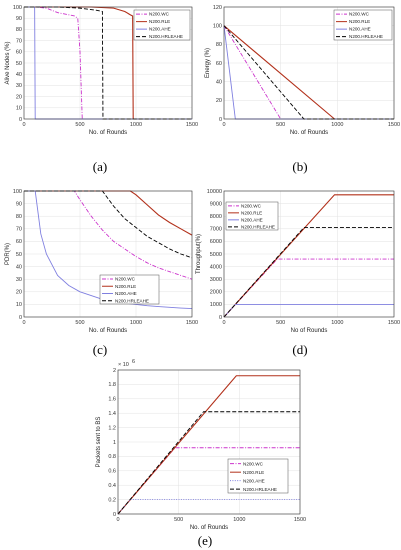  Describe the element at coordinates (112, 428) in the screenshot. I see `y-tick-label: 1.2` at that location.